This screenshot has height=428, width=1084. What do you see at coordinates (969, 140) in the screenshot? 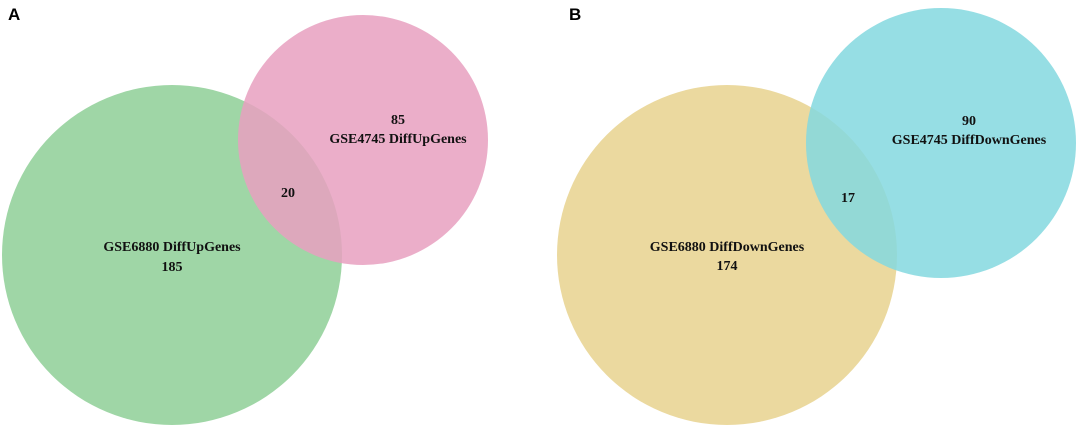
I see `panel-b-right-set-label: GSE4745 DiffDownGenes` at bounding box center [969, 140].